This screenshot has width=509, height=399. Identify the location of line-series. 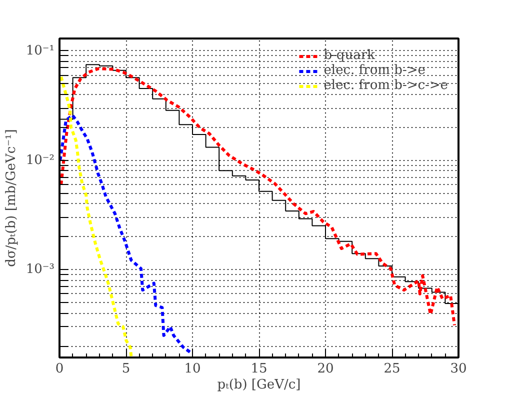
(96, 216).